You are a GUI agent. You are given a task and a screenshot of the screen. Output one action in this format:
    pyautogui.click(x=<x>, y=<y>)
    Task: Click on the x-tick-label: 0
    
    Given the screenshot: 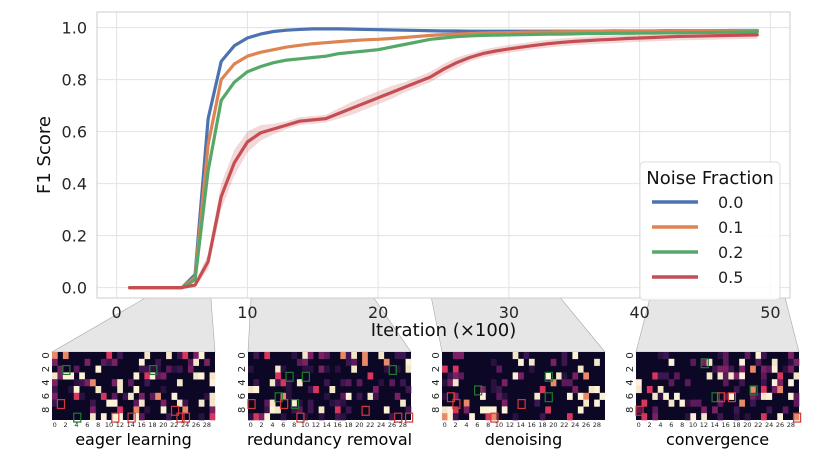 What is the action you would take?
    pyautogui.click(x=117, y=312)
    